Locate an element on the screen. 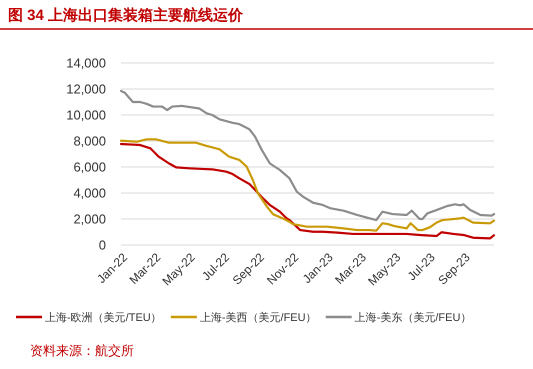  text: 资料来源：航交所 is located at coordinates (82, 350).